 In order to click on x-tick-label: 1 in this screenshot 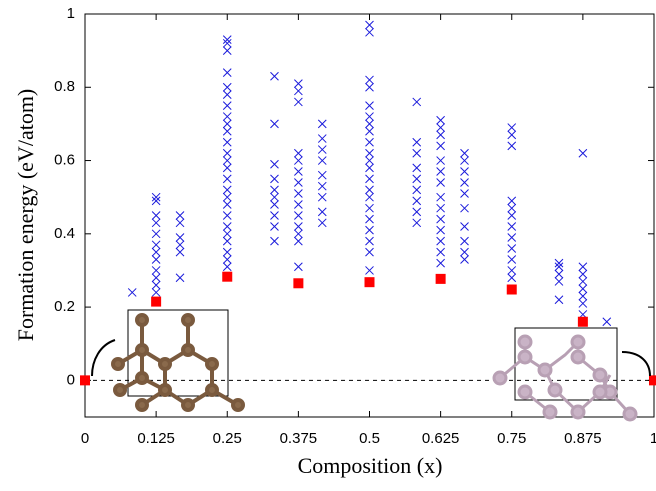, I will do `click(653, 438)`.